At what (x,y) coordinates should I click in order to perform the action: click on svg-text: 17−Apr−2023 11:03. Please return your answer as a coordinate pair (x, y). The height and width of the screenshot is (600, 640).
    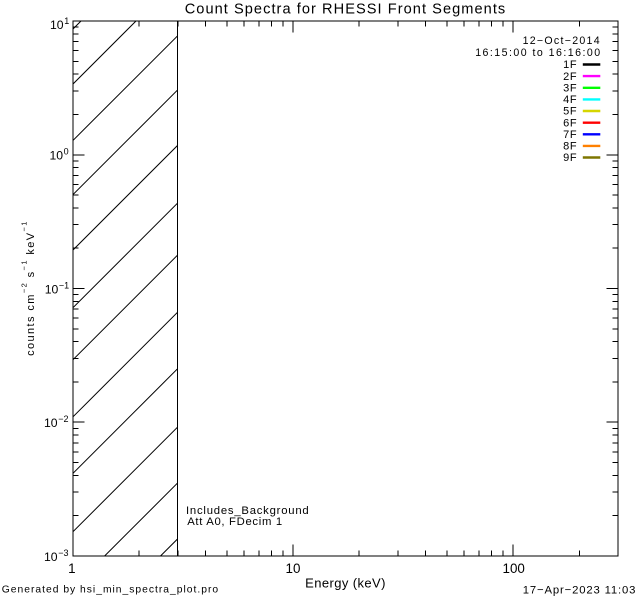
    Looking at the image, I should click on (580, 591).